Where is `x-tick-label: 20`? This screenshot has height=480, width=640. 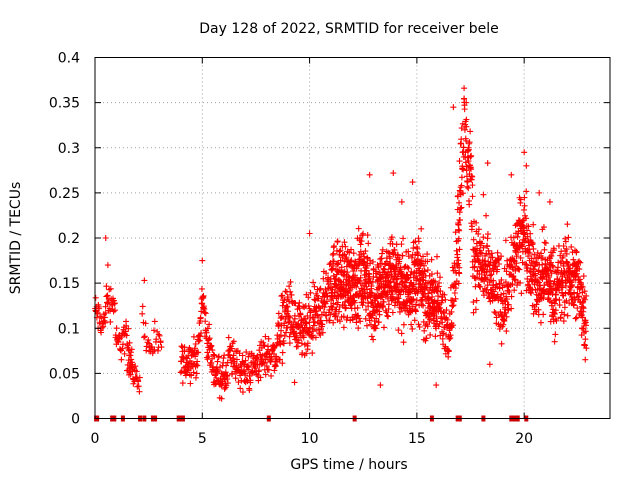 x-tick-label: 20 is located at coordinates (524, 439).